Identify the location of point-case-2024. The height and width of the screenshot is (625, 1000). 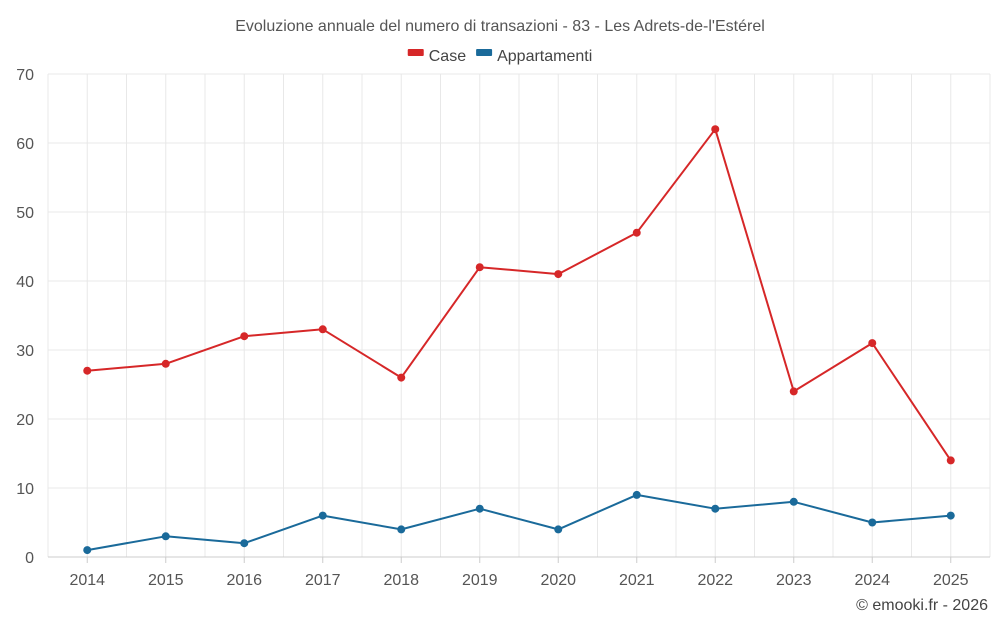
(872, 343).